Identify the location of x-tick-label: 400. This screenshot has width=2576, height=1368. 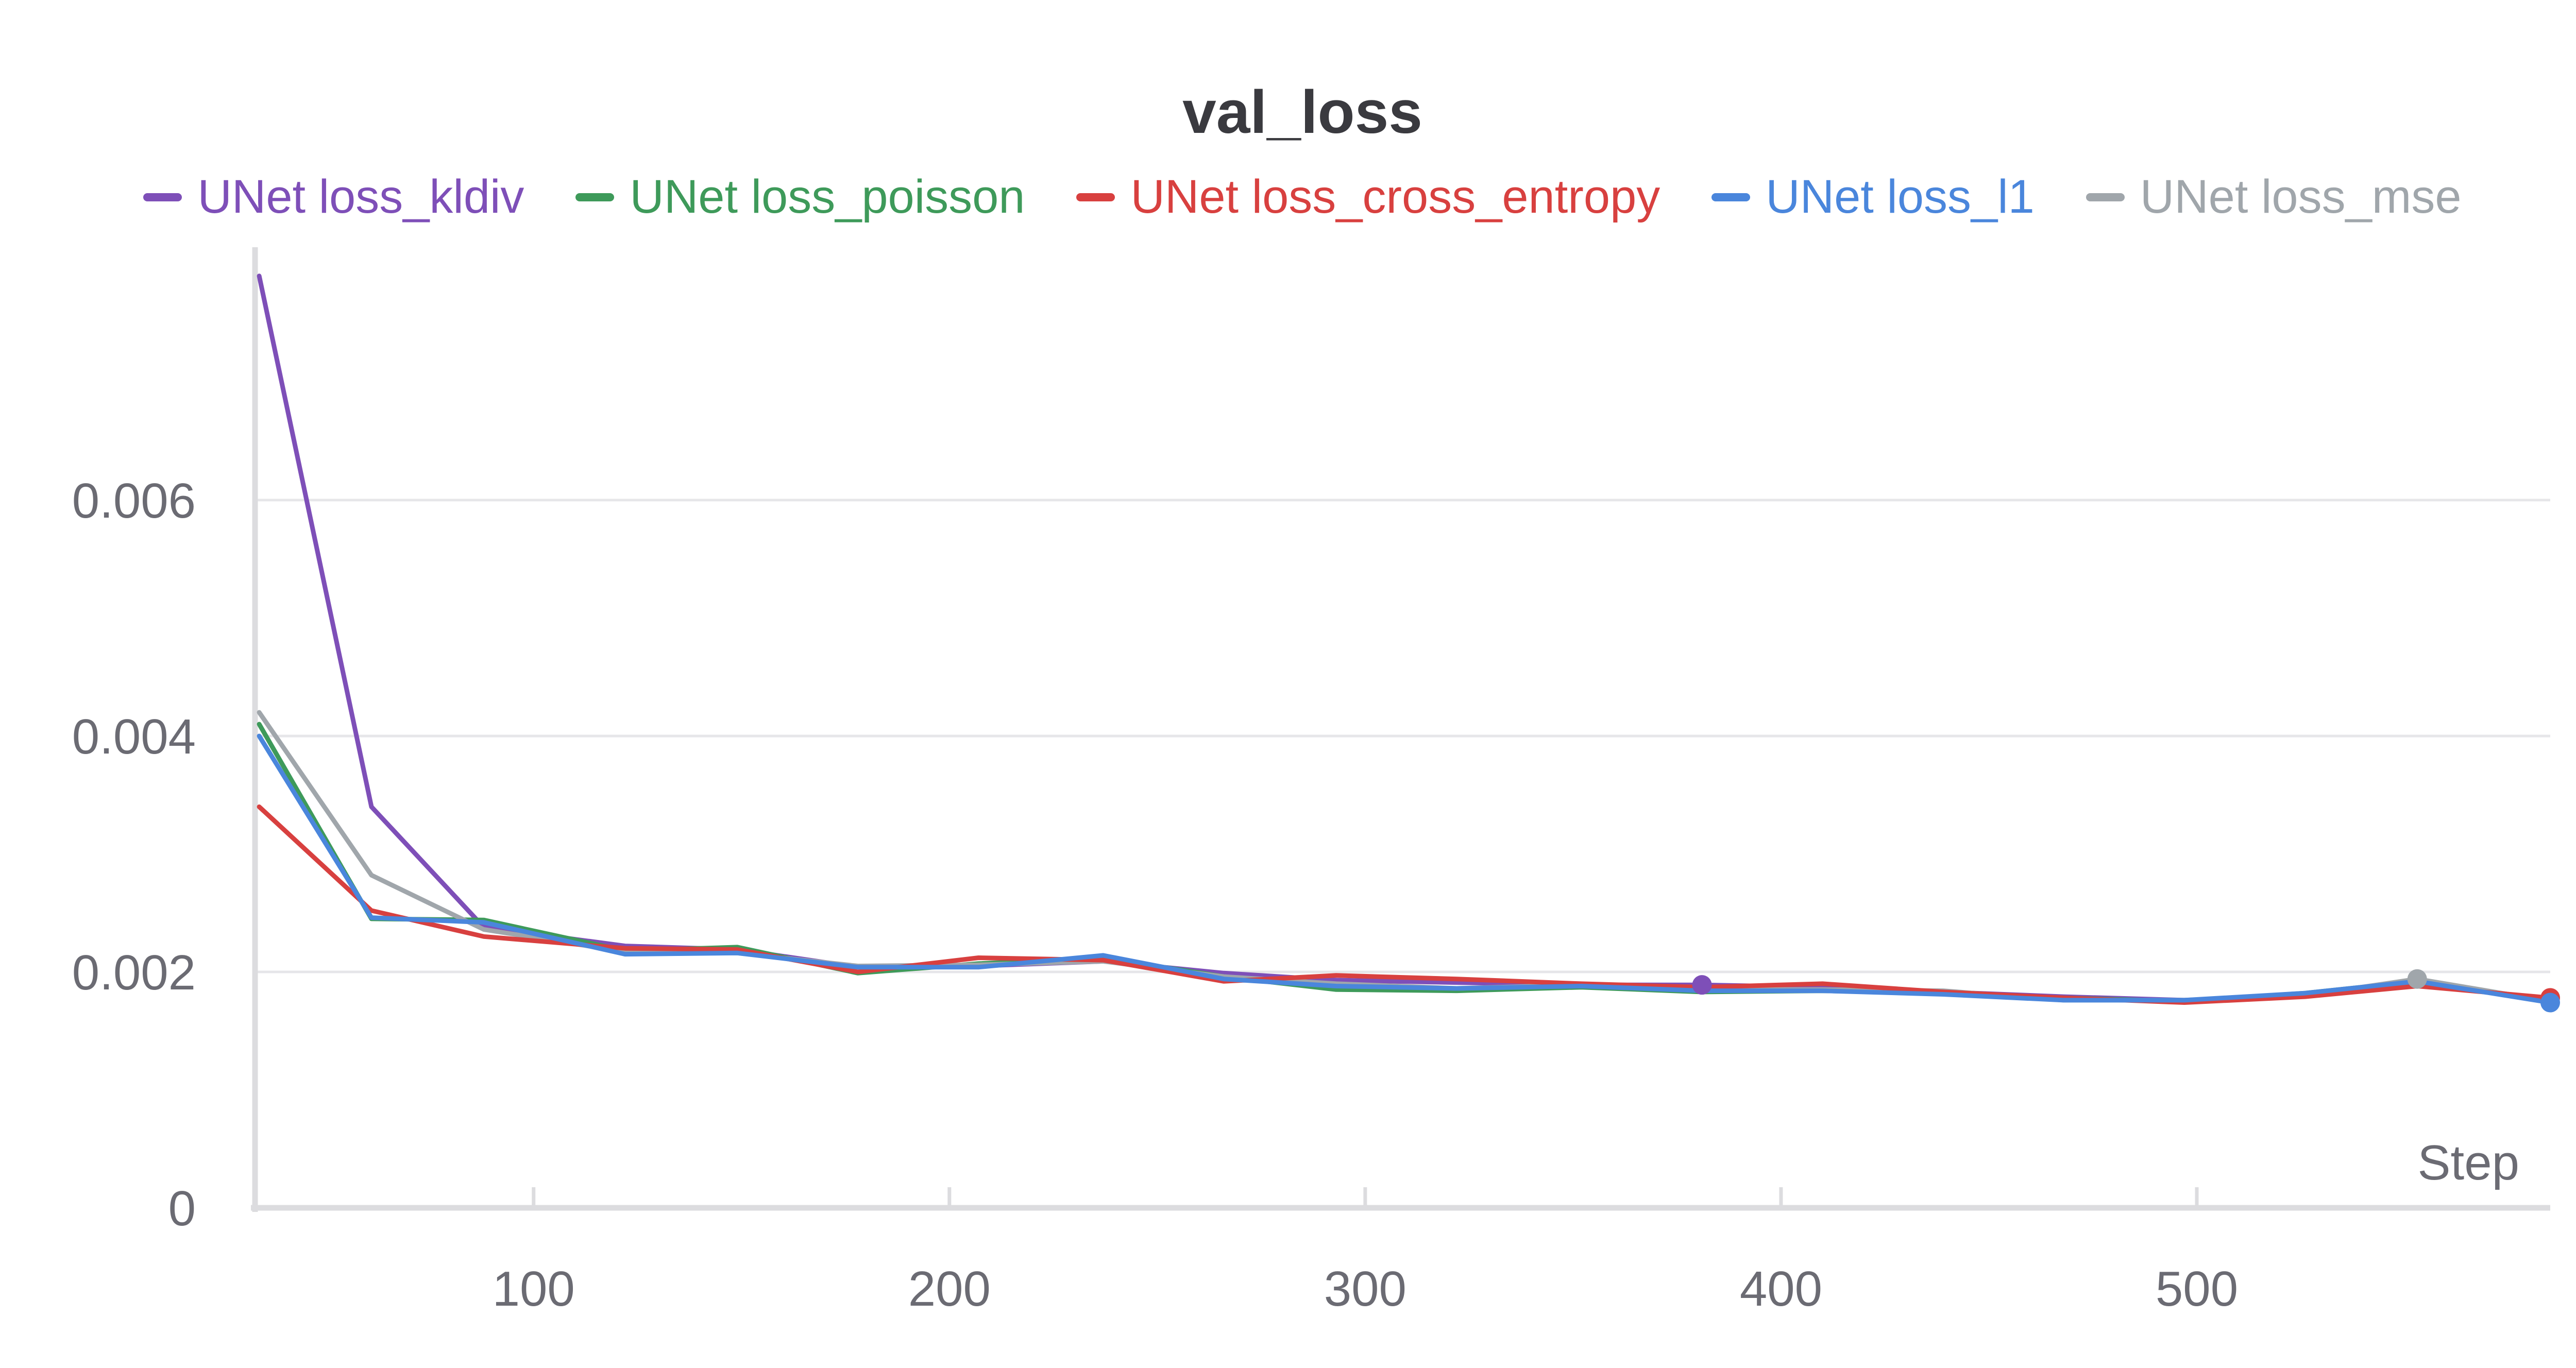
(1781, 1288).